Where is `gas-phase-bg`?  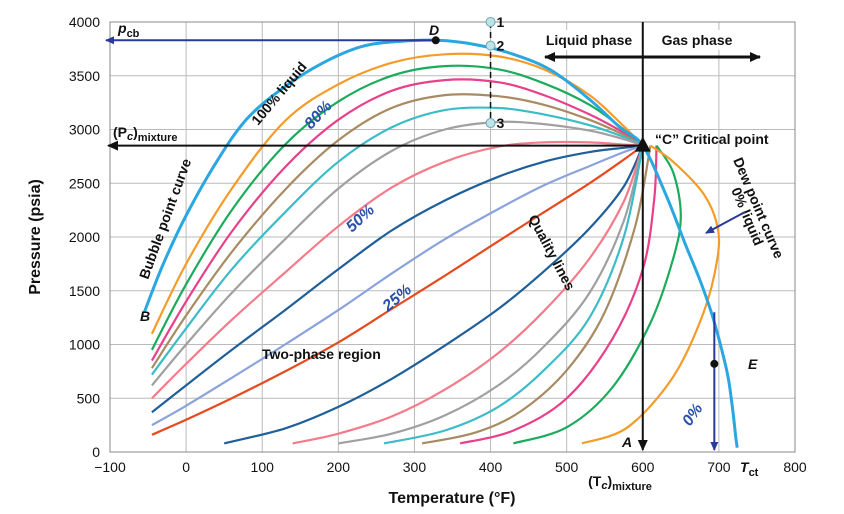
gas-phase-bg is located at coordinates (697, 40).